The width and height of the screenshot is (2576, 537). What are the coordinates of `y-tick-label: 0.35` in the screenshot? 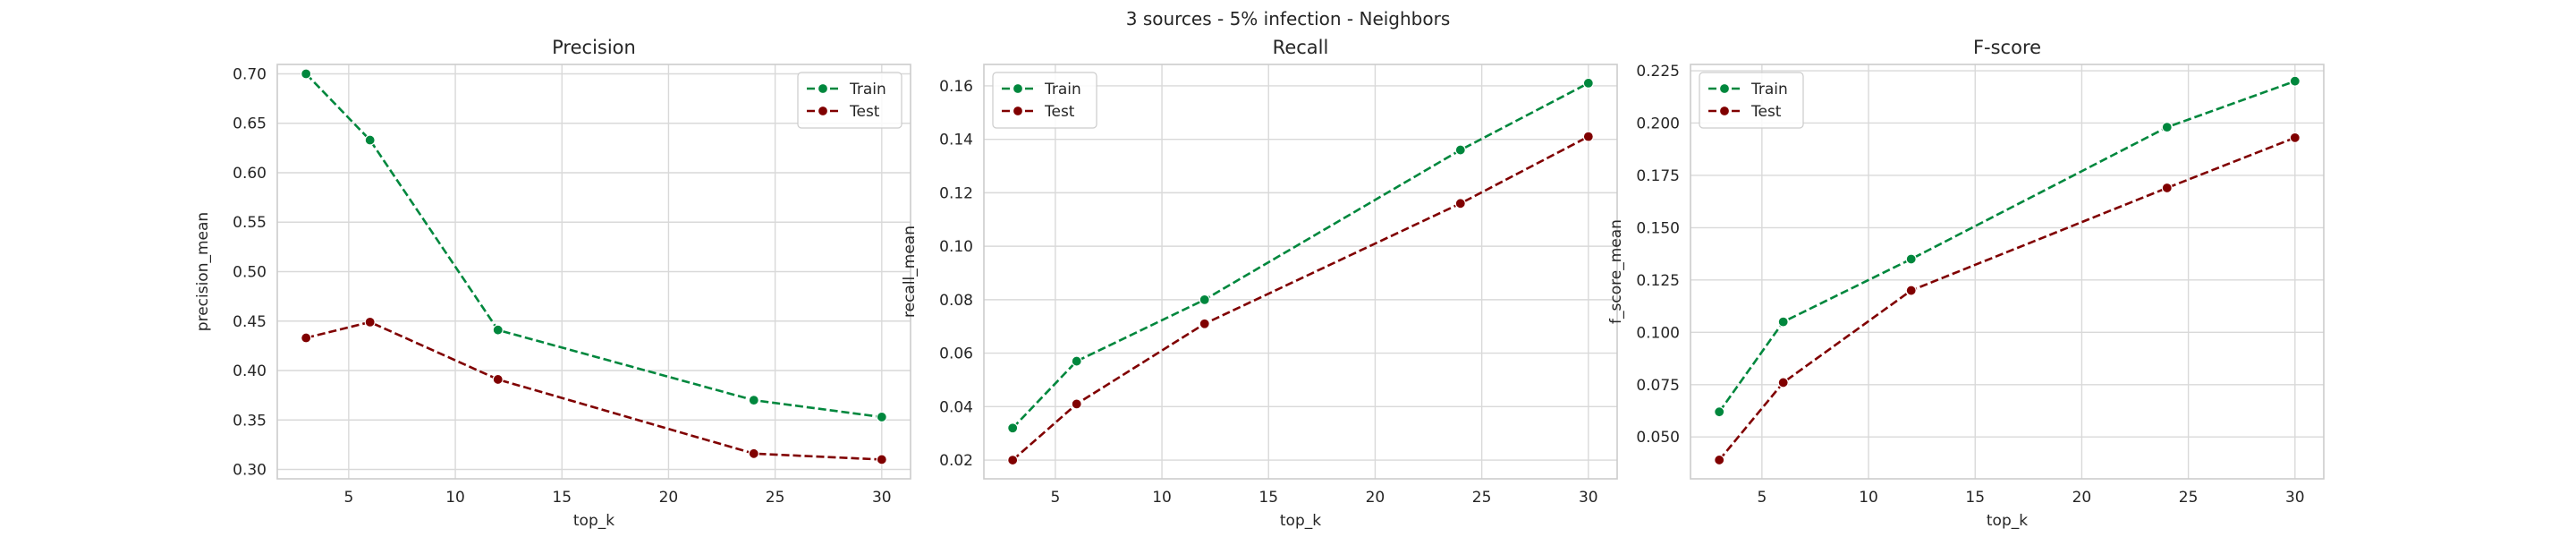 It's located at (250, 421).